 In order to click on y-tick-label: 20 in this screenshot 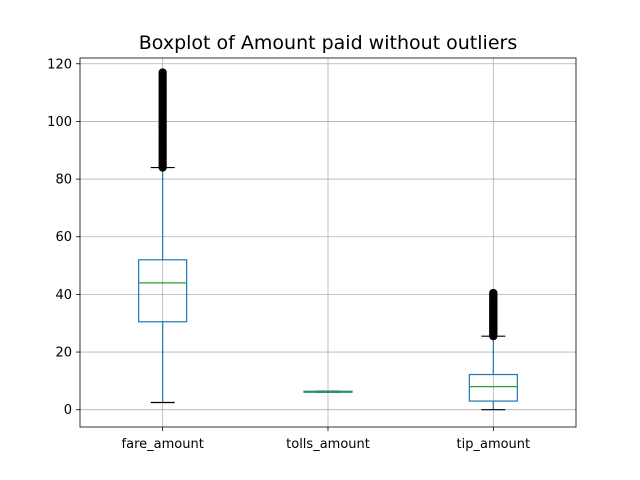, I will do `click(63, 353)`.